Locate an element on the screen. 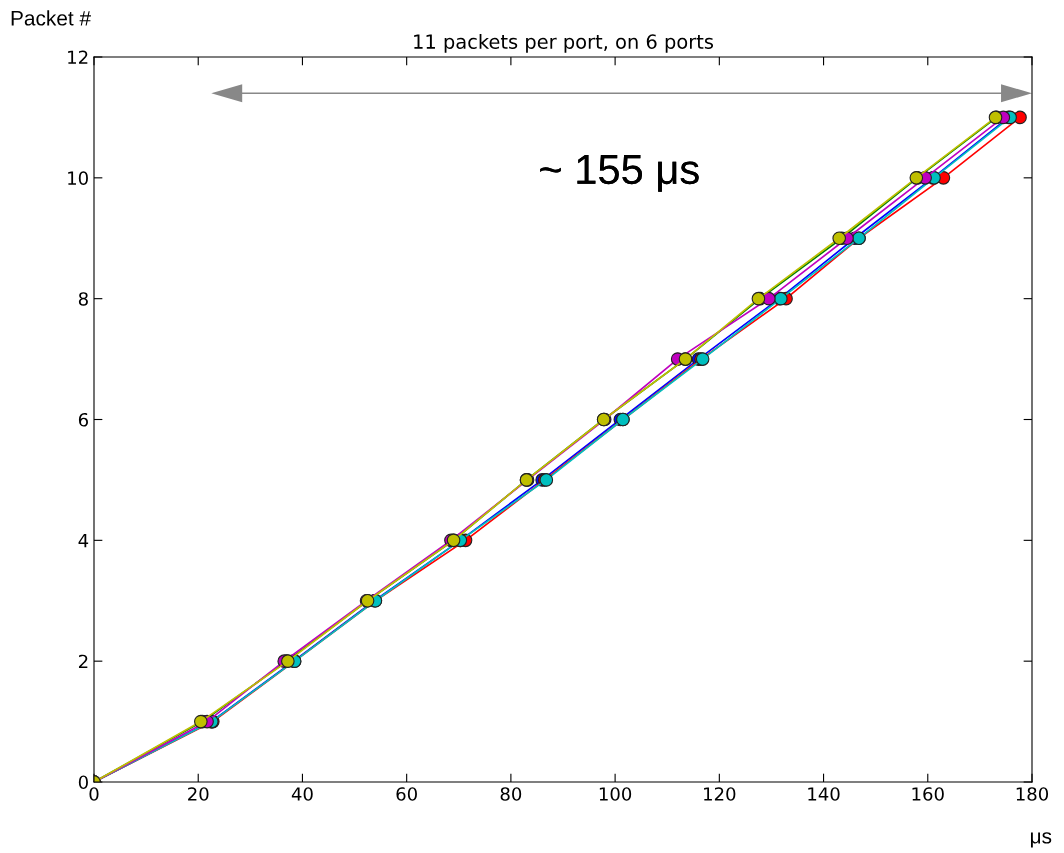 The width and height of the screenshot is (1064, 853). y-tick-label: 6 is located at coordinates (83, 419).